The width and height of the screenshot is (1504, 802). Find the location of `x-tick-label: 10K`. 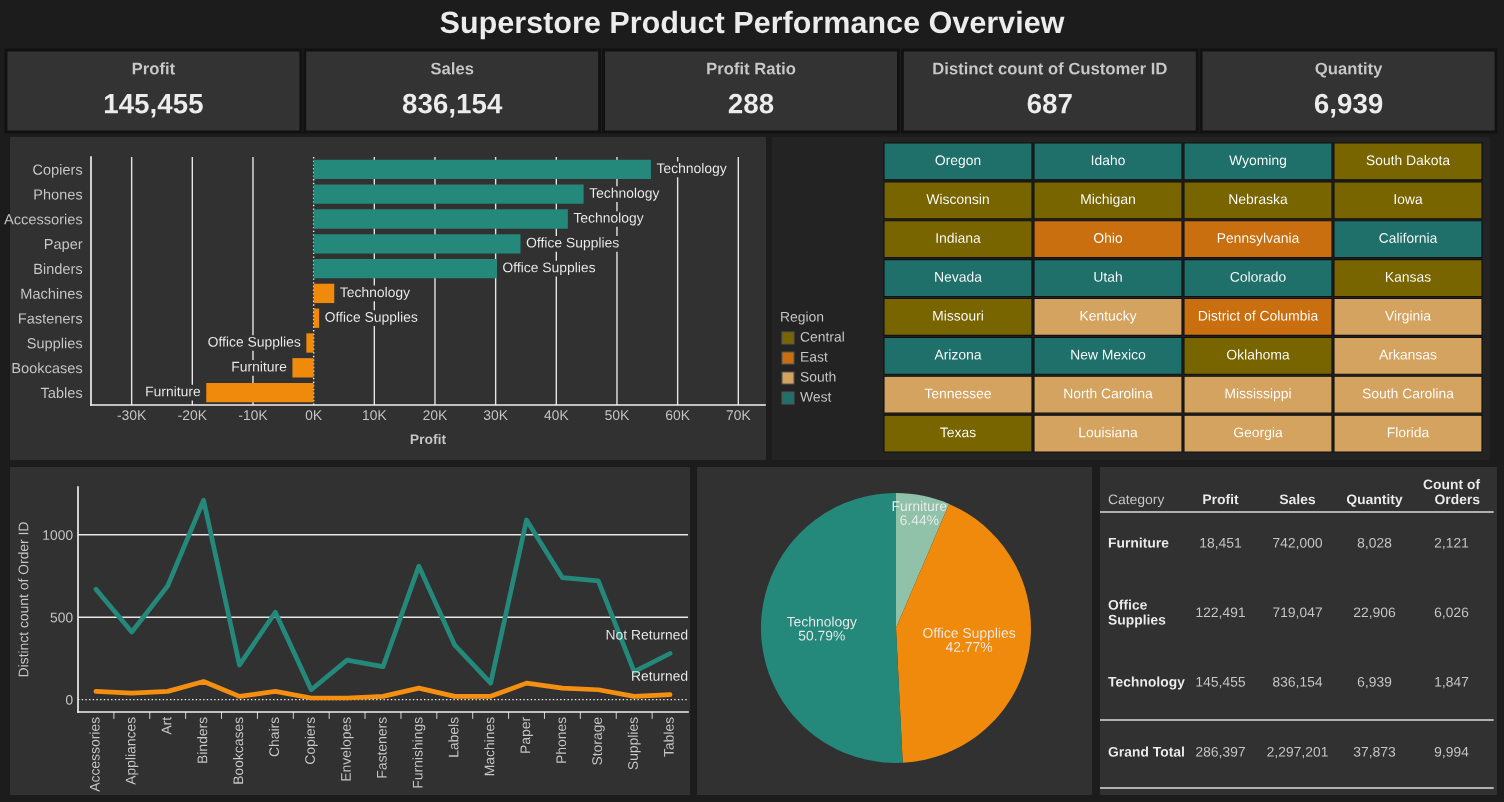

x-tick-label: 10K is located at coordinates (375, 415).